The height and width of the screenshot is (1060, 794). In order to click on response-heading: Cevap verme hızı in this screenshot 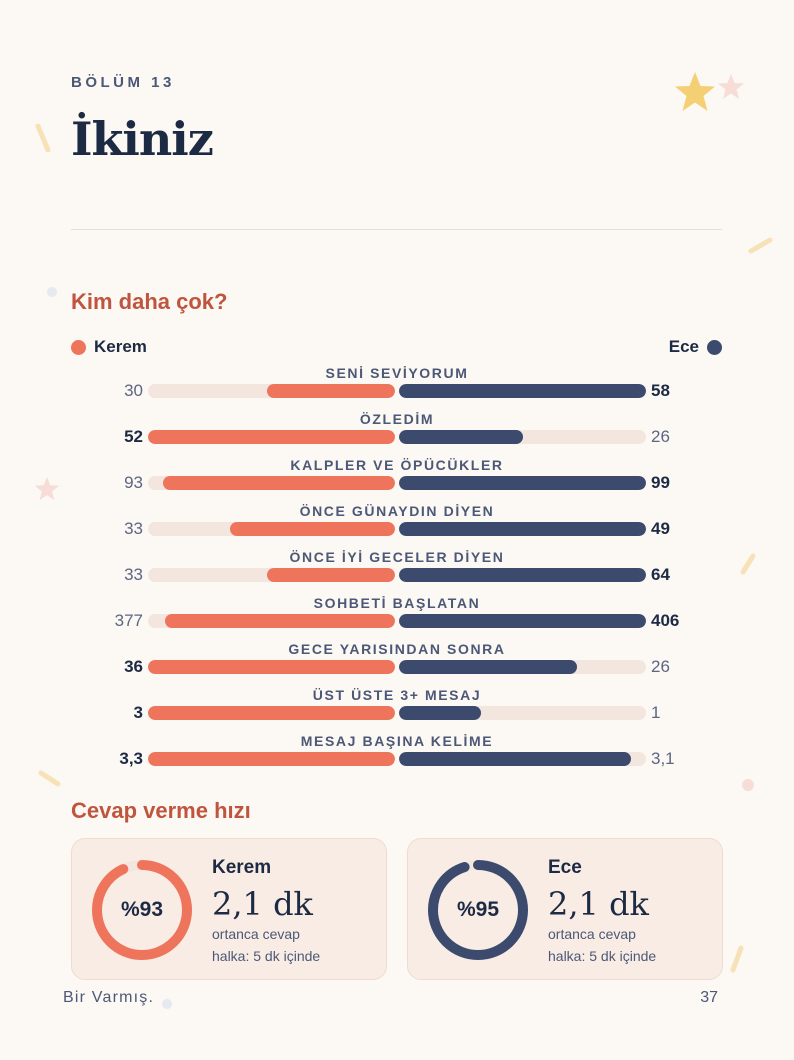, I will do `click(161, 810)`.